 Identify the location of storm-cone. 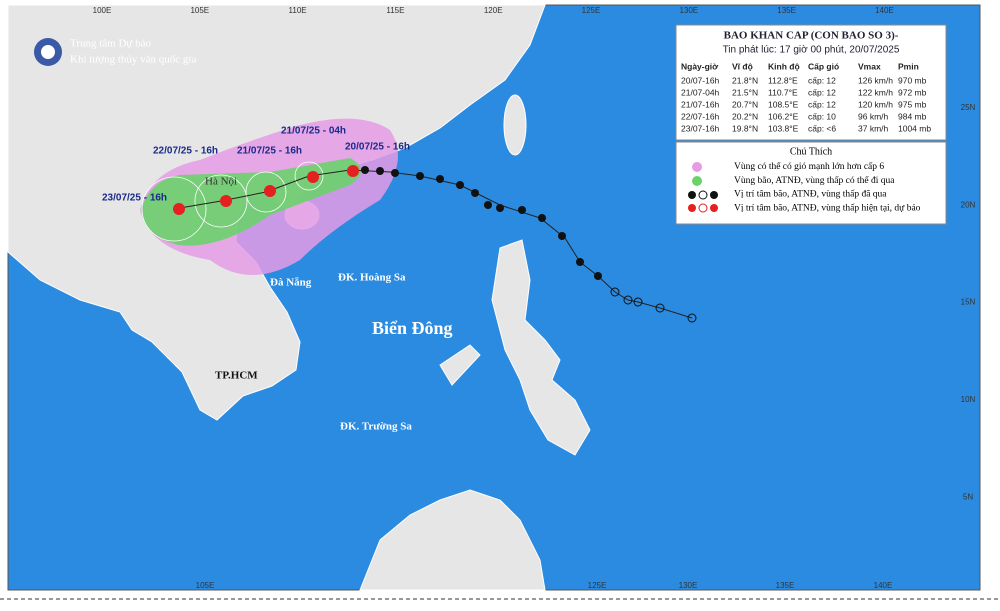
(251, 202).